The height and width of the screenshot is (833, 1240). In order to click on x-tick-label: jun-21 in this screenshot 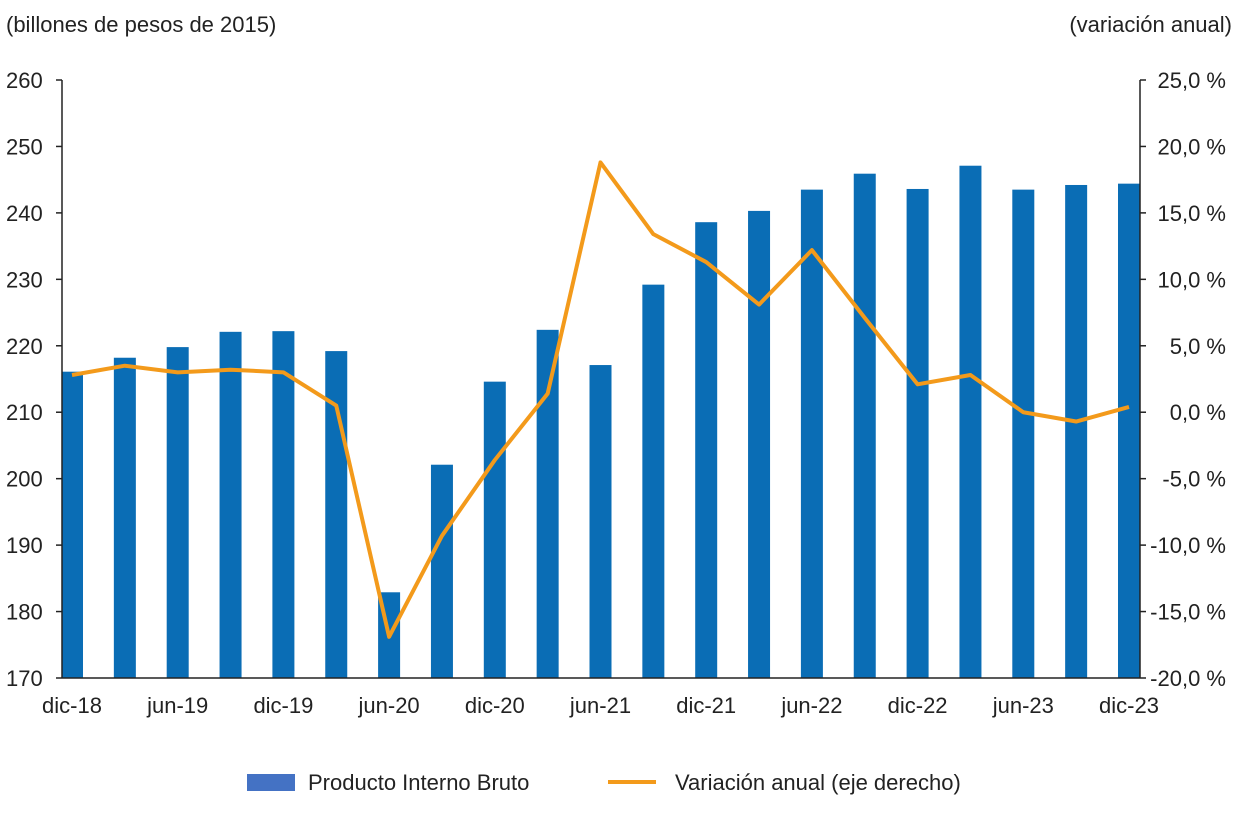, I will do `click(600, 705)`.